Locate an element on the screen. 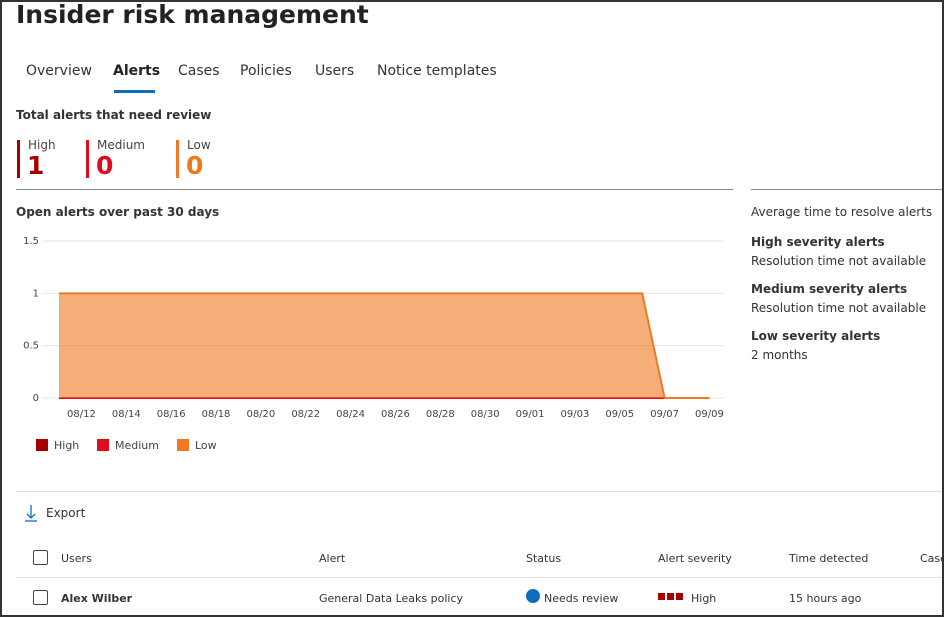 The image size is (944, 617). tab: Users is located at coordinates (335, 71).